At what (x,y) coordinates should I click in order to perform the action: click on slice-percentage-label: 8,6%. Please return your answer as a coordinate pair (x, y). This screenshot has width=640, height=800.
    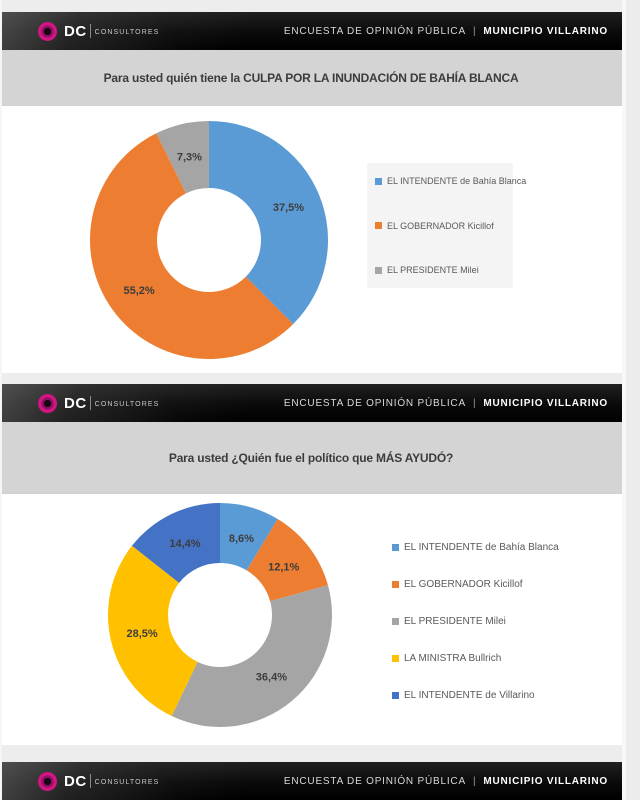
    Looking at the image, I should click on (241, 539).